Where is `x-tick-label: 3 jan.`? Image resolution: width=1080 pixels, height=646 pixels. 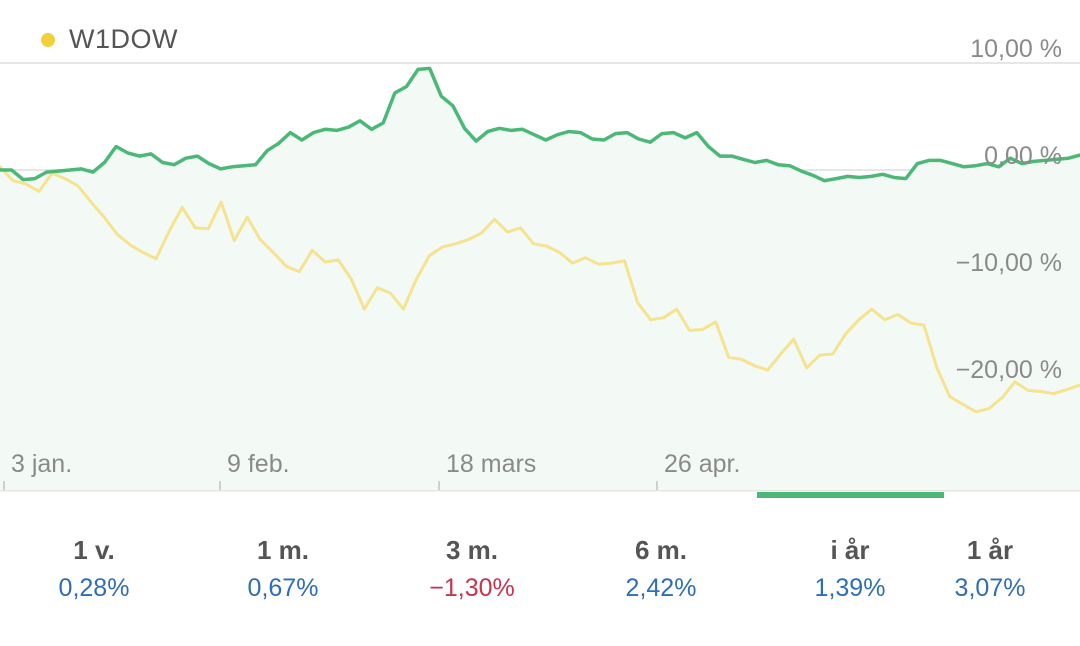 x-tick-label: 3 jan. is located at coordinates (41, 464).